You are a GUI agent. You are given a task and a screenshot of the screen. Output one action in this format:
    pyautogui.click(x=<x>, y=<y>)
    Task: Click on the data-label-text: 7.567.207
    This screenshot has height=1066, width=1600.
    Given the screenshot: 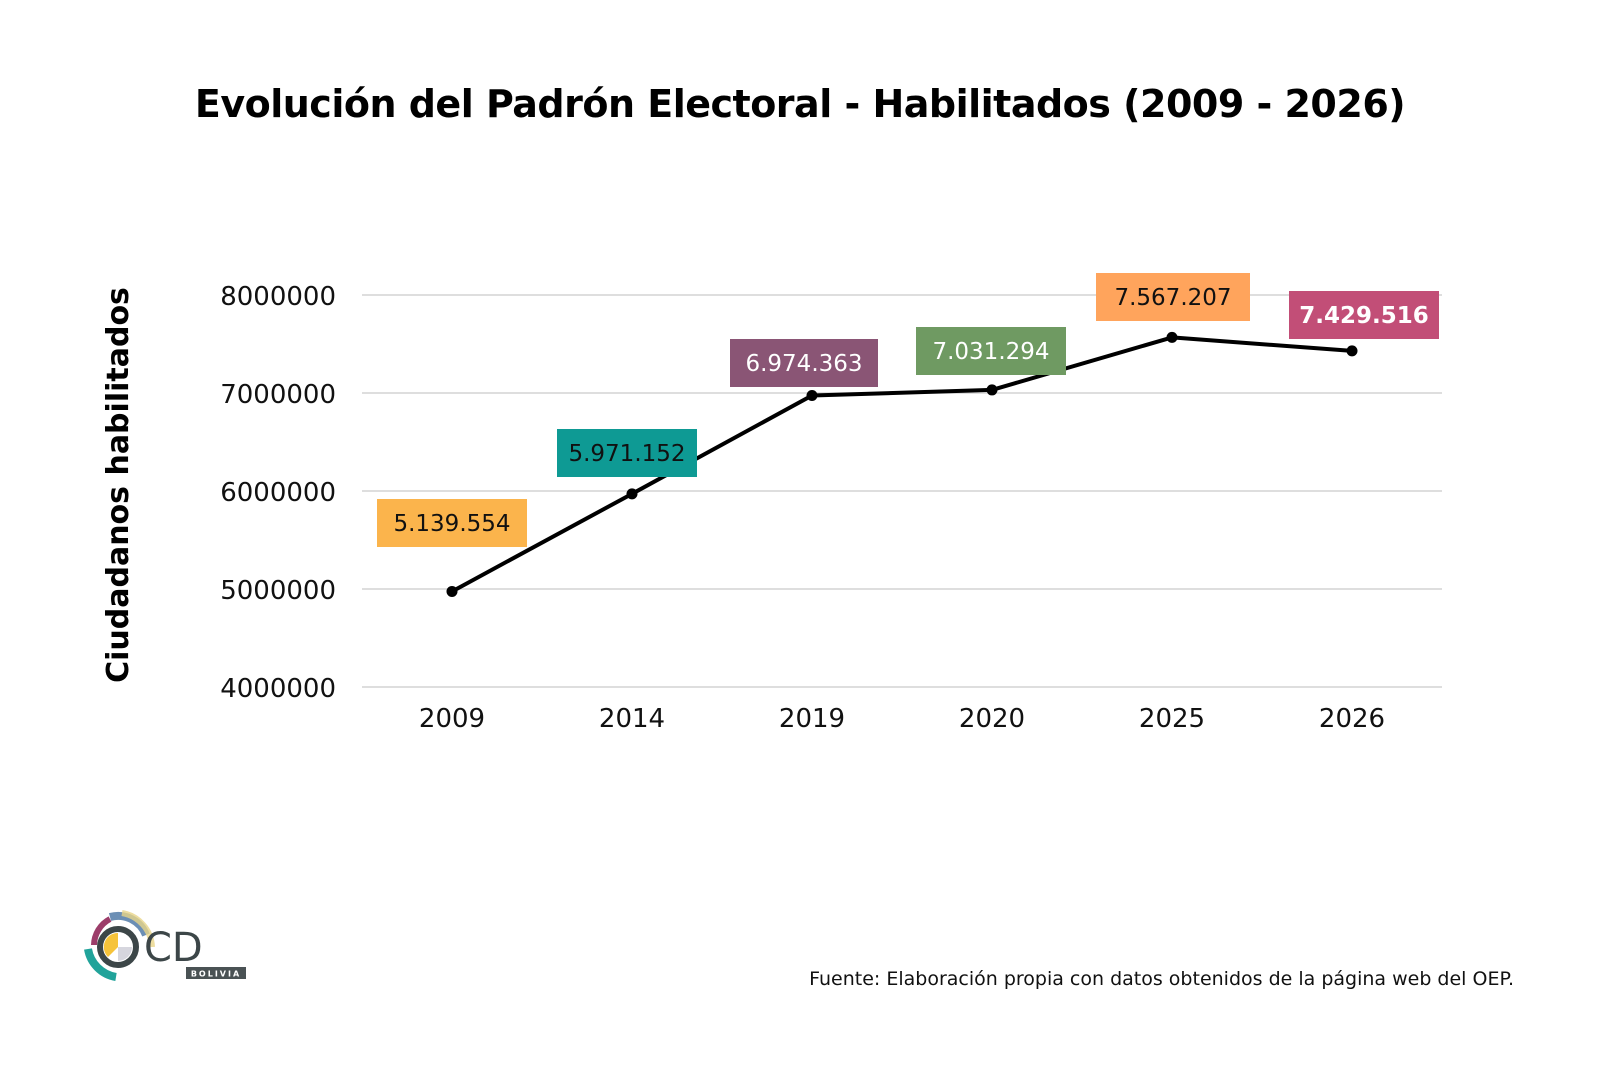 What is the action you would take?
    pyautogui.click(x=1172, y=298)
    